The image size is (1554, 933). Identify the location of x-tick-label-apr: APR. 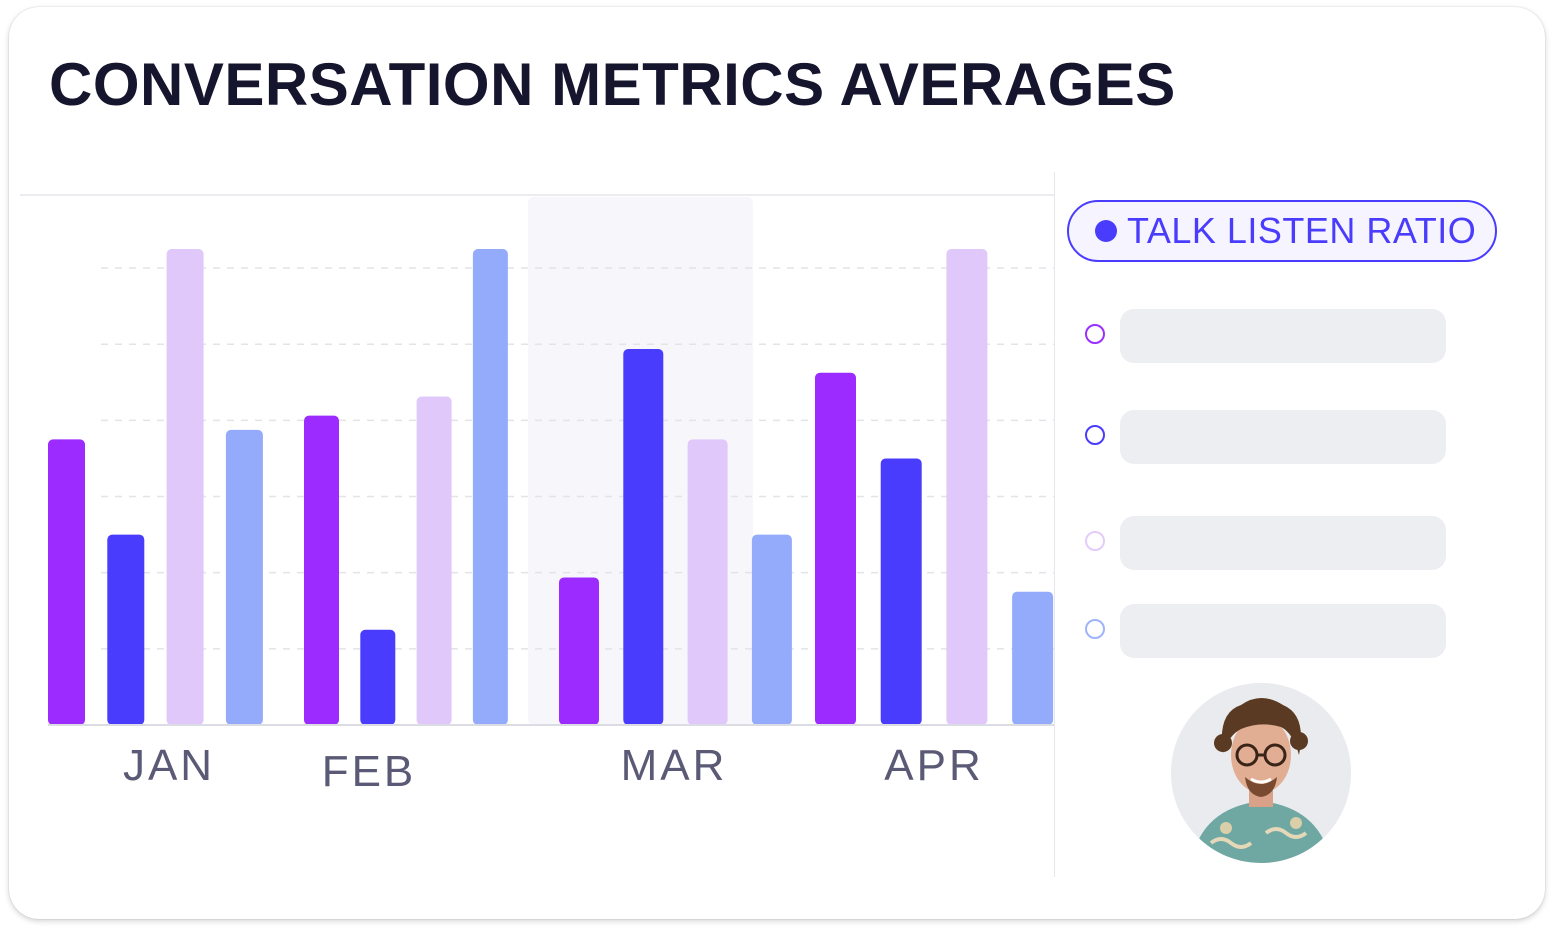
(933, 765).